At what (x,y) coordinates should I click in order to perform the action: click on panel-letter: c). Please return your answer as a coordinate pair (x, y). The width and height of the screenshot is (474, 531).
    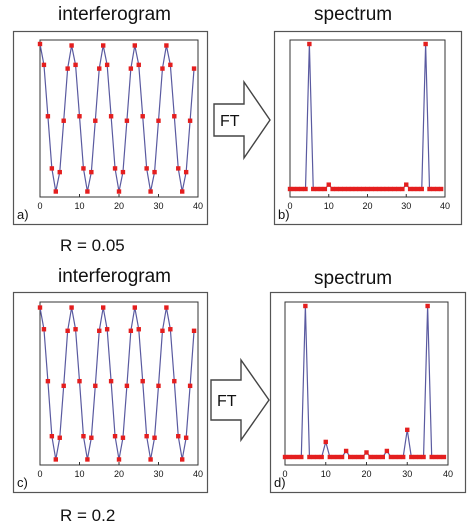
    Looking at the image, I should click on (22, 482).